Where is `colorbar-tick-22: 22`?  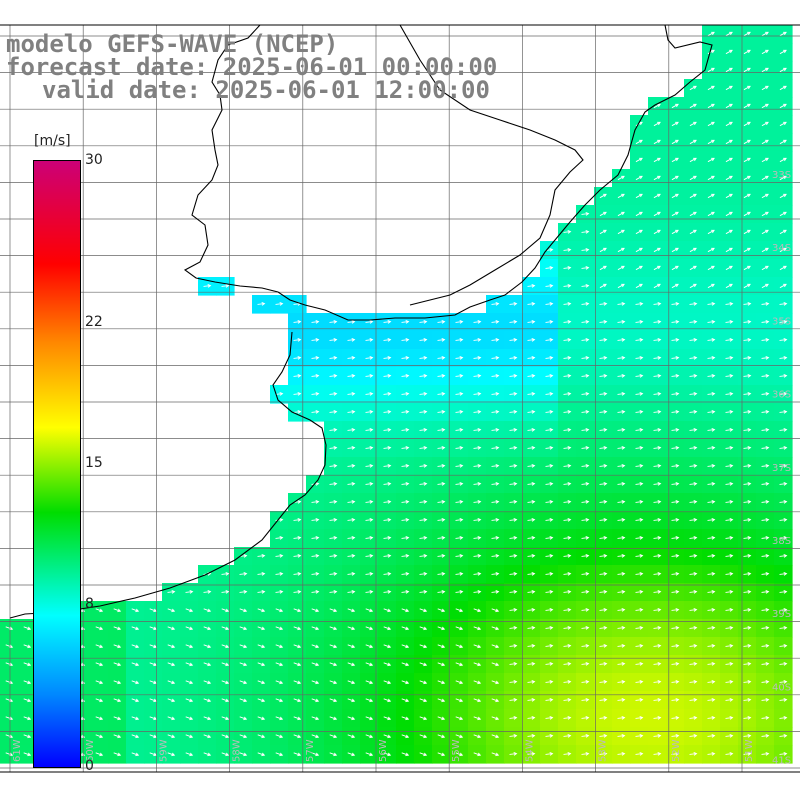
colorbar-tick-22: 22 is located at coordinates (94, 321).